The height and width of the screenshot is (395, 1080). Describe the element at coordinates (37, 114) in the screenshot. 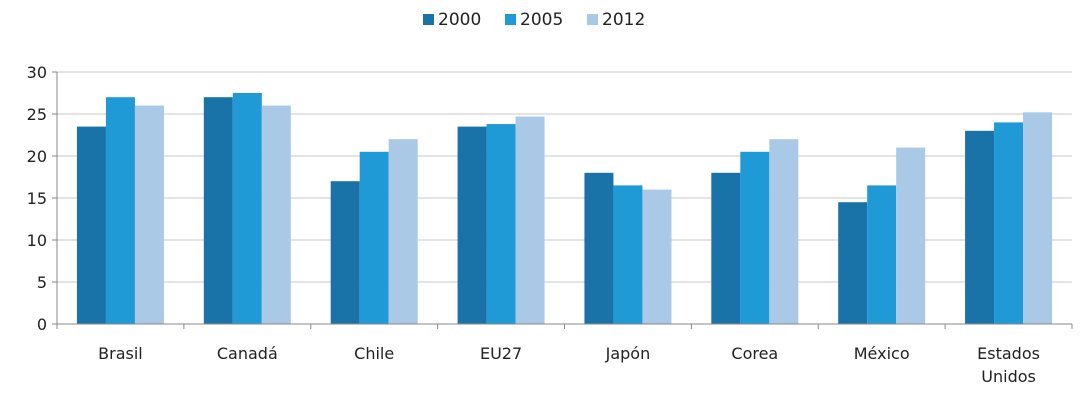

I see `y-tick-label: 25` at that location.